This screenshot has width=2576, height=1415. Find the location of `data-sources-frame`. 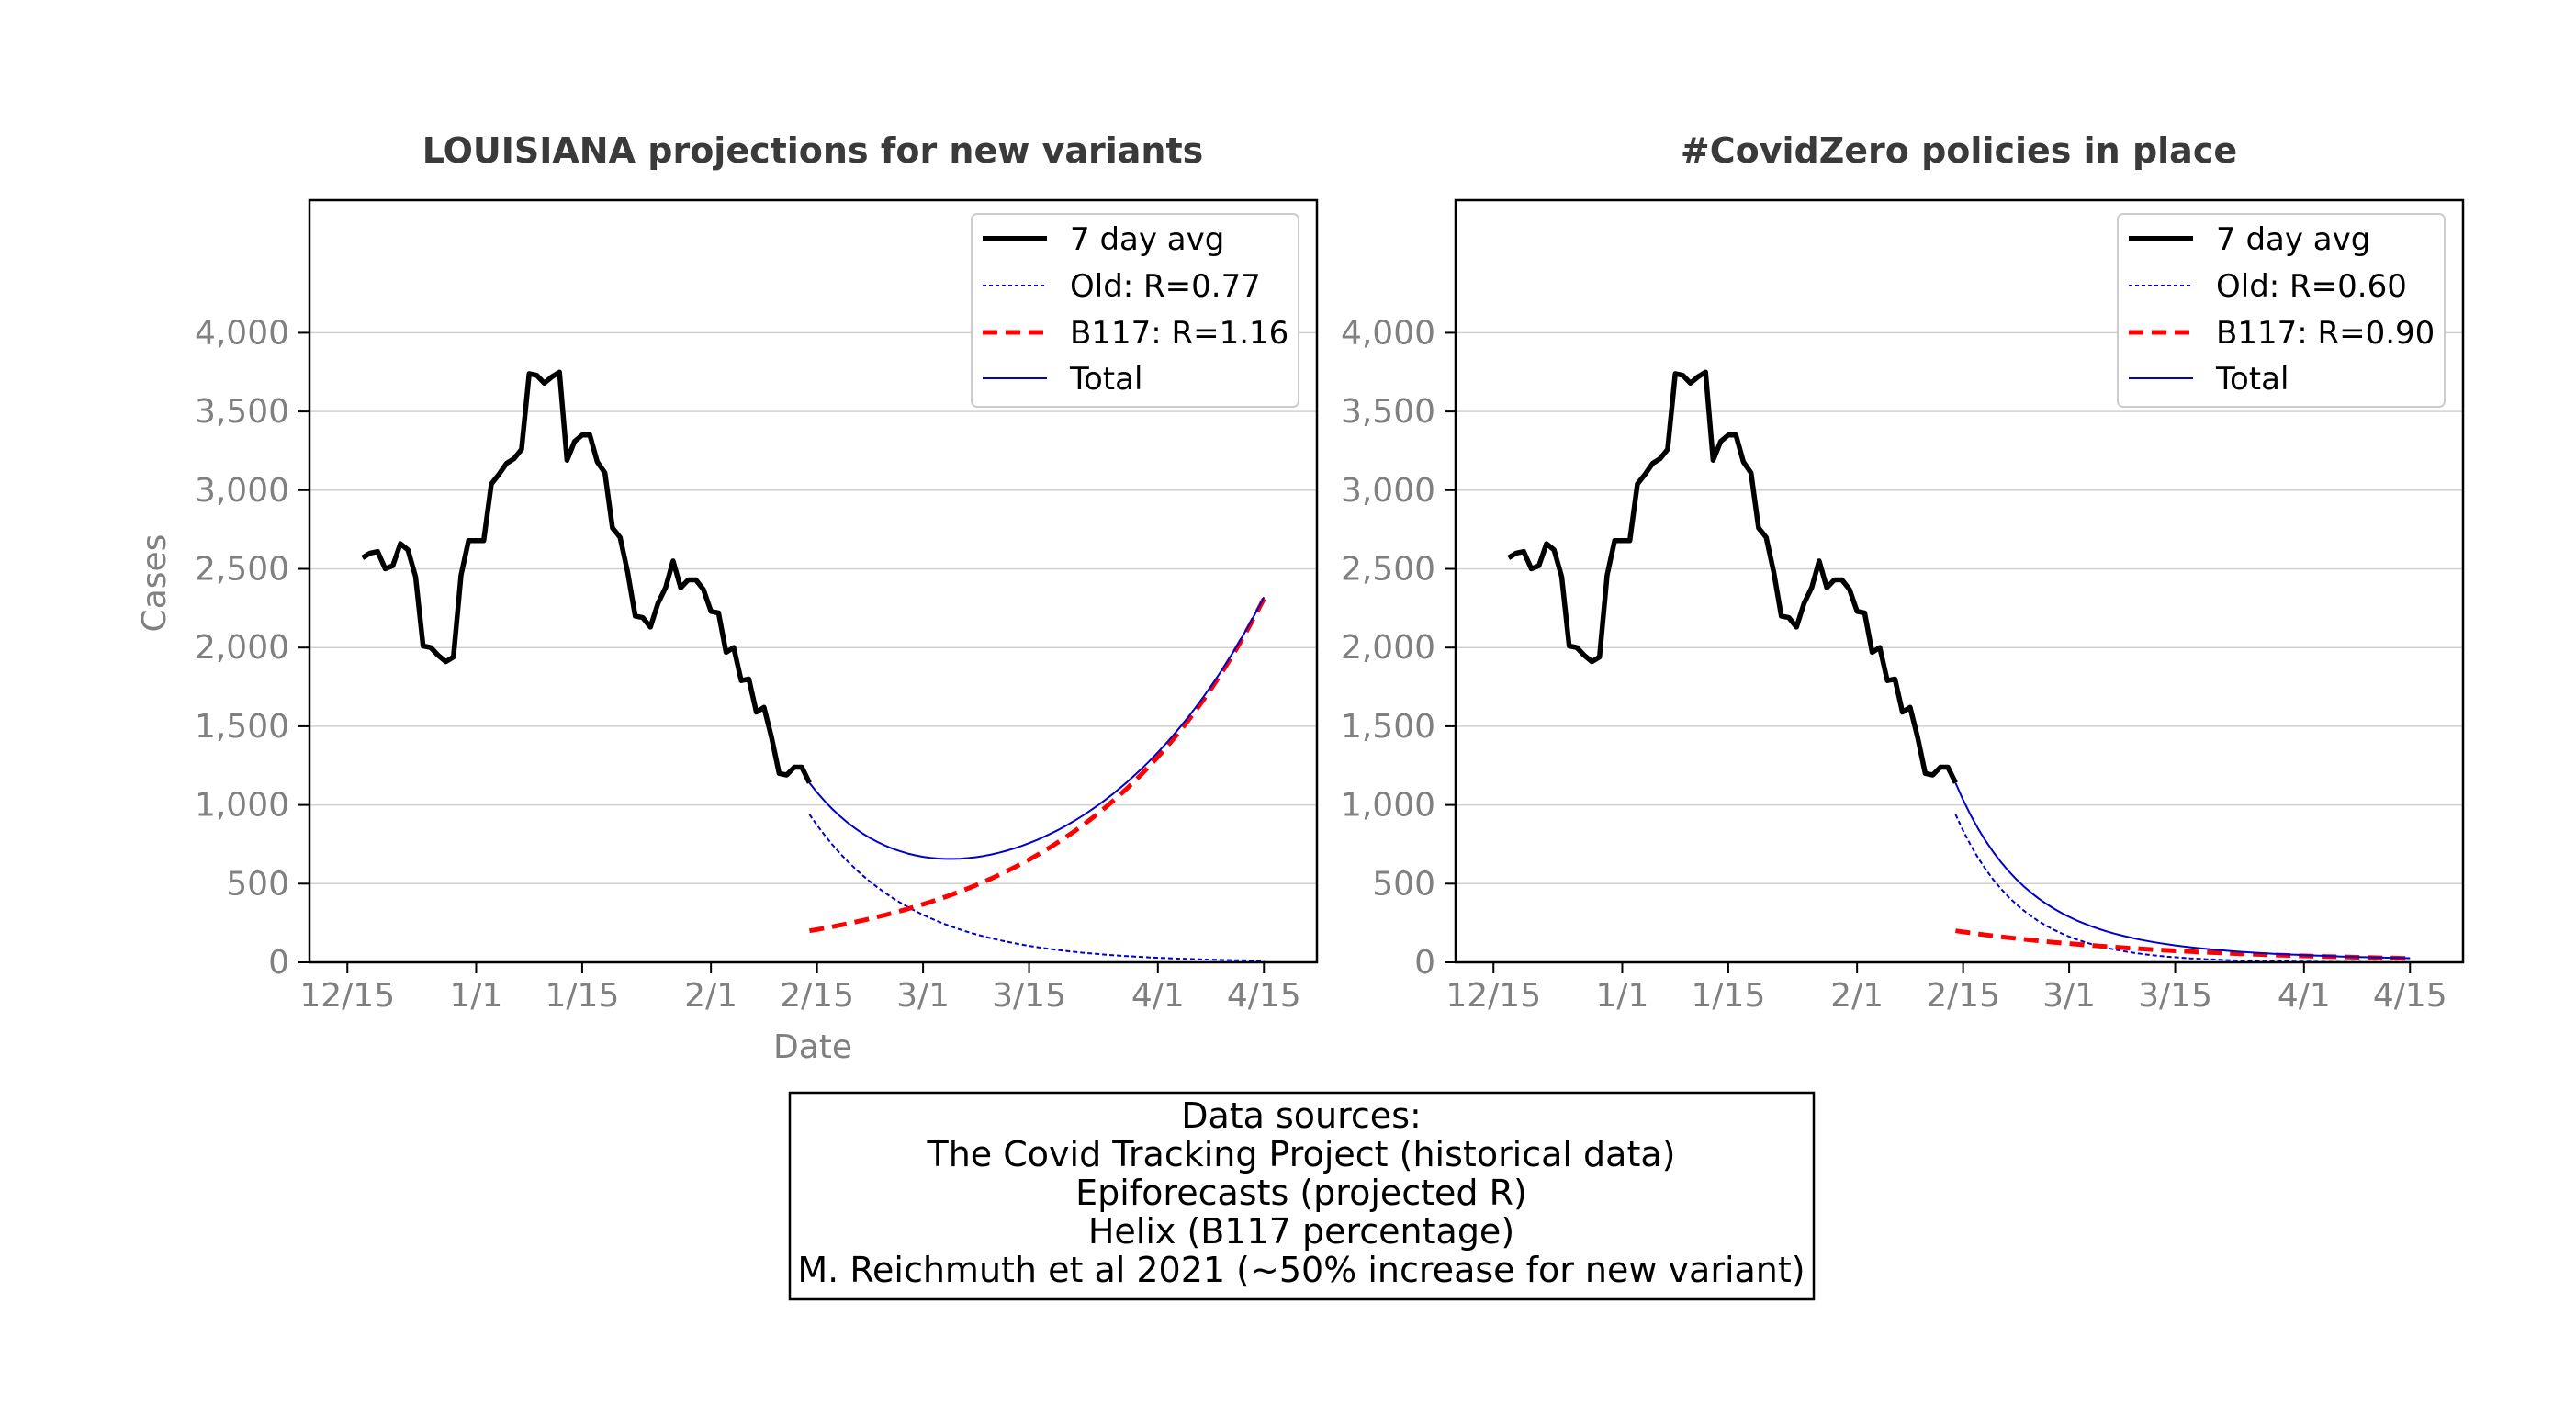

data-sources-frame is located at coordinates (1302, 1196).